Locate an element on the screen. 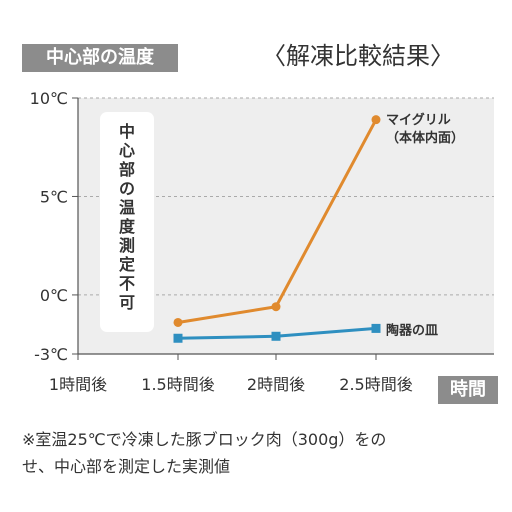 Image resolution: width=512 pixels, height=512 pixels. x-tick-label: 2.5時間後 is located at coordinates (375, 384).